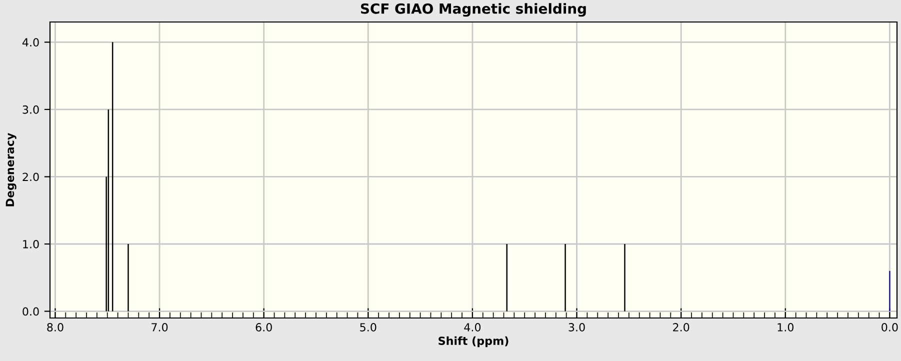 Image resolution: width=901 pixels, height=361 pixels. I want to click on y-tick-label: 2.0, so click(30, 177).